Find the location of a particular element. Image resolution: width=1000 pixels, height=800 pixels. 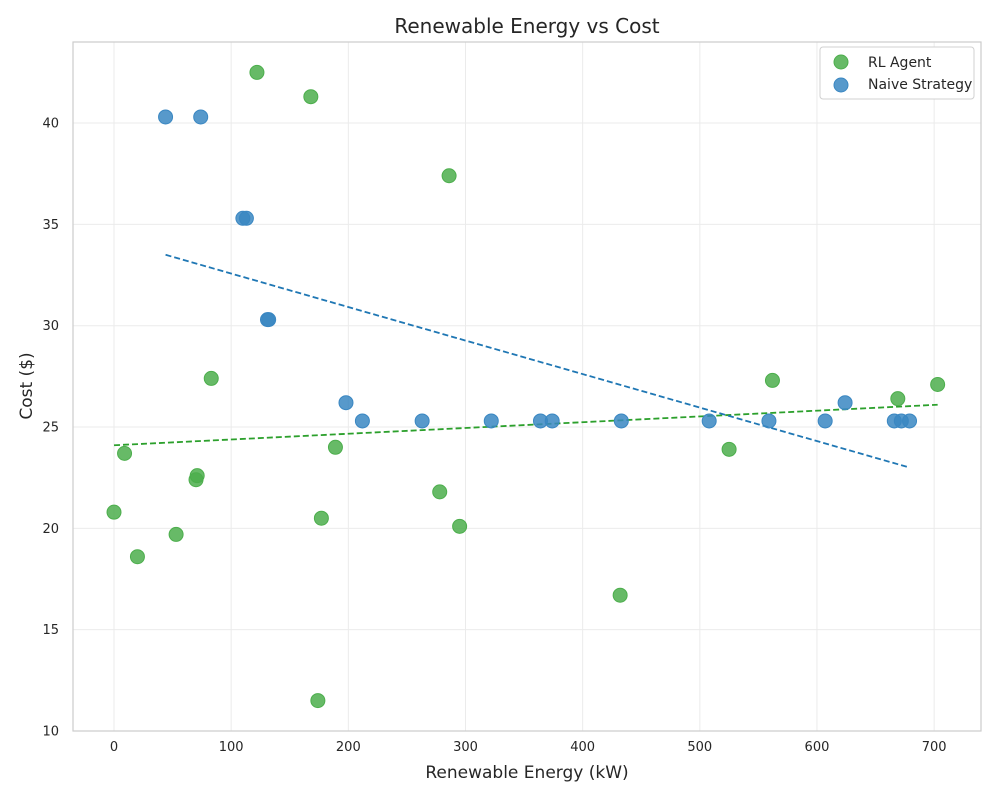

legend-label-rl-agent: RL Agent is located at coordinates (900, 63).